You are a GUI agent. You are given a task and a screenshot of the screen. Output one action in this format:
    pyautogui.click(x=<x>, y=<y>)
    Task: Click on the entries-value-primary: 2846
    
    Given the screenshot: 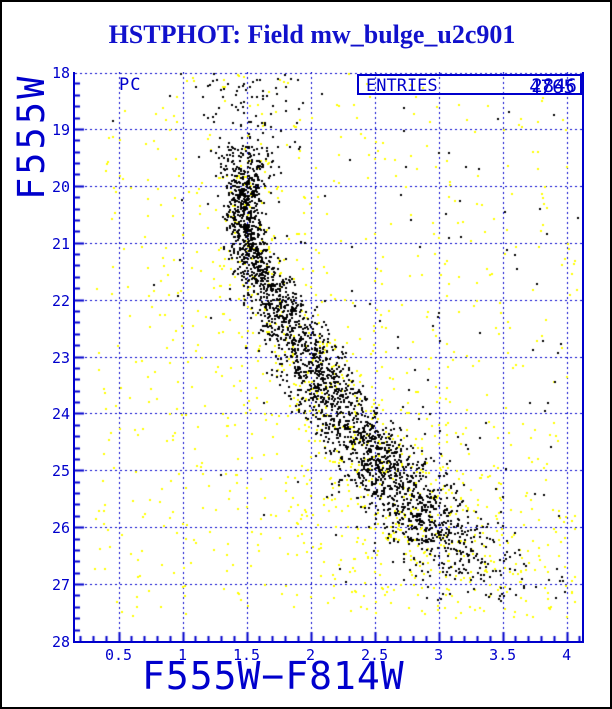 What is the action you would take?
    pyautogui.click(x=554, y=86)
    